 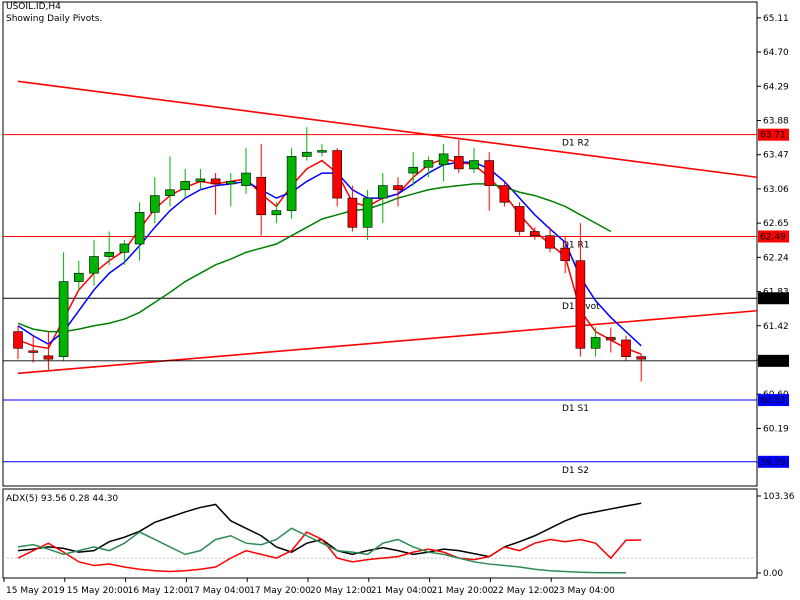 I want to click on price-tick-label-12: 60.19, so click(x=776, y=429).